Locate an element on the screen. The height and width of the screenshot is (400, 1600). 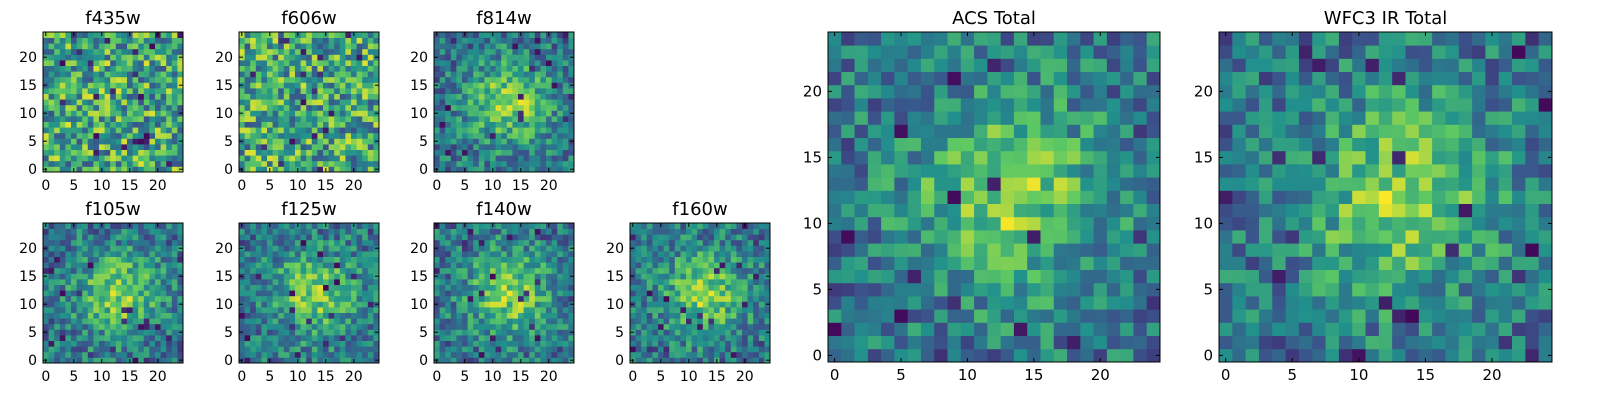
x-tick-label: 0 is located at coordinates (632, 377).